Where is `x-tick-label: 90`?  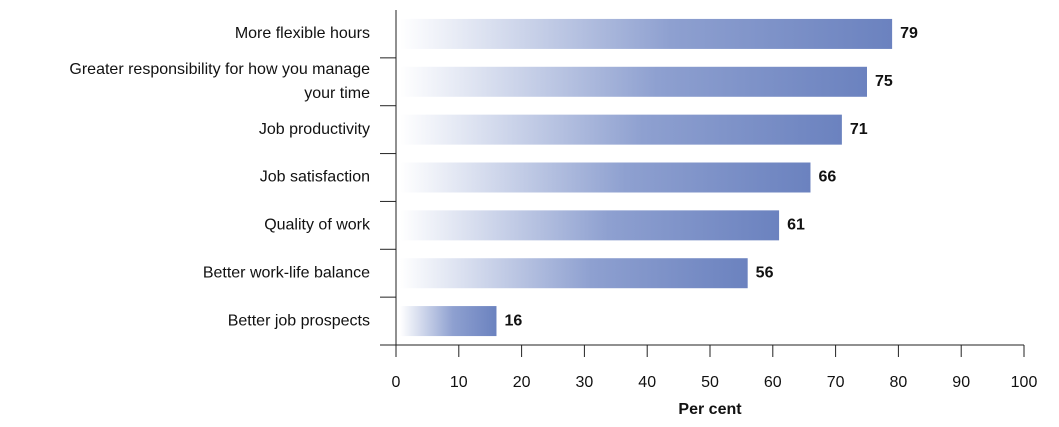 x-tick-label: 90 is located at coordinates (961, 382).